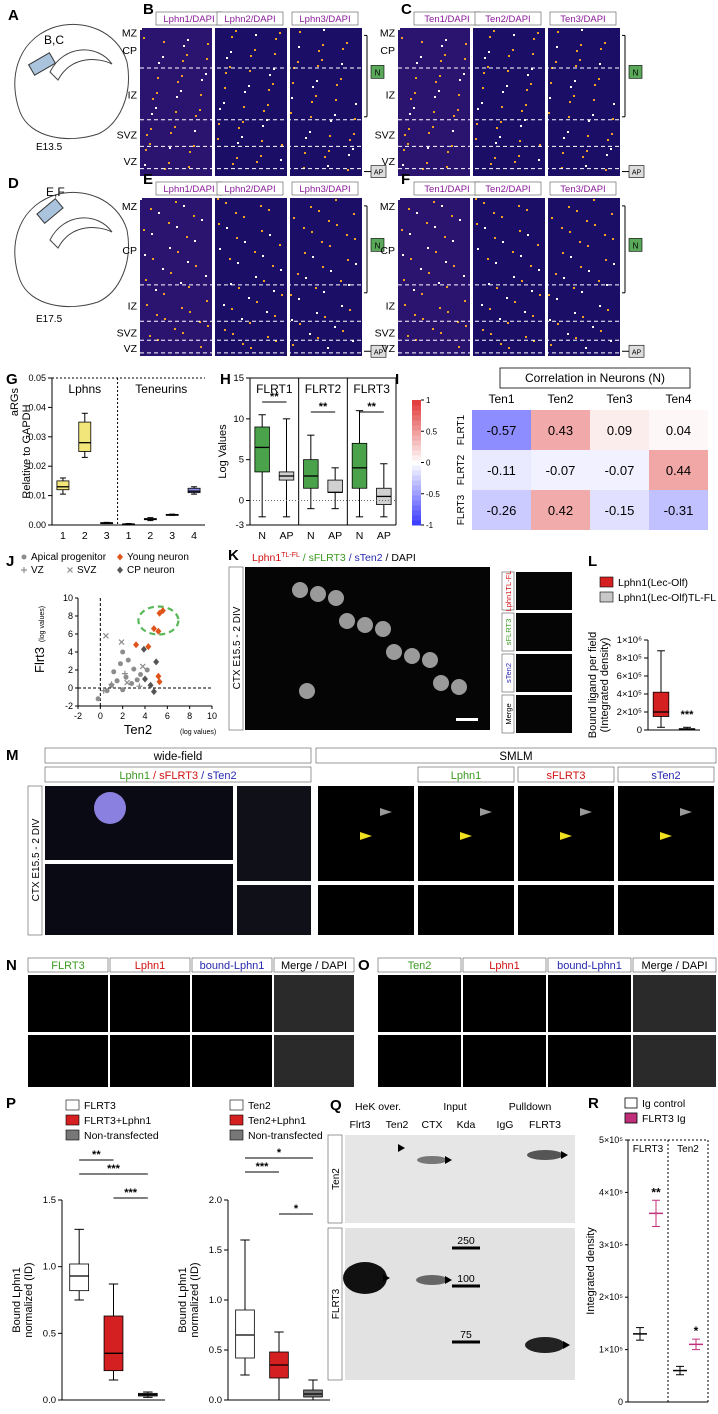  Describe the element at coordinates (24, 570) in the screenshot. I see `legend-marker` at that location.